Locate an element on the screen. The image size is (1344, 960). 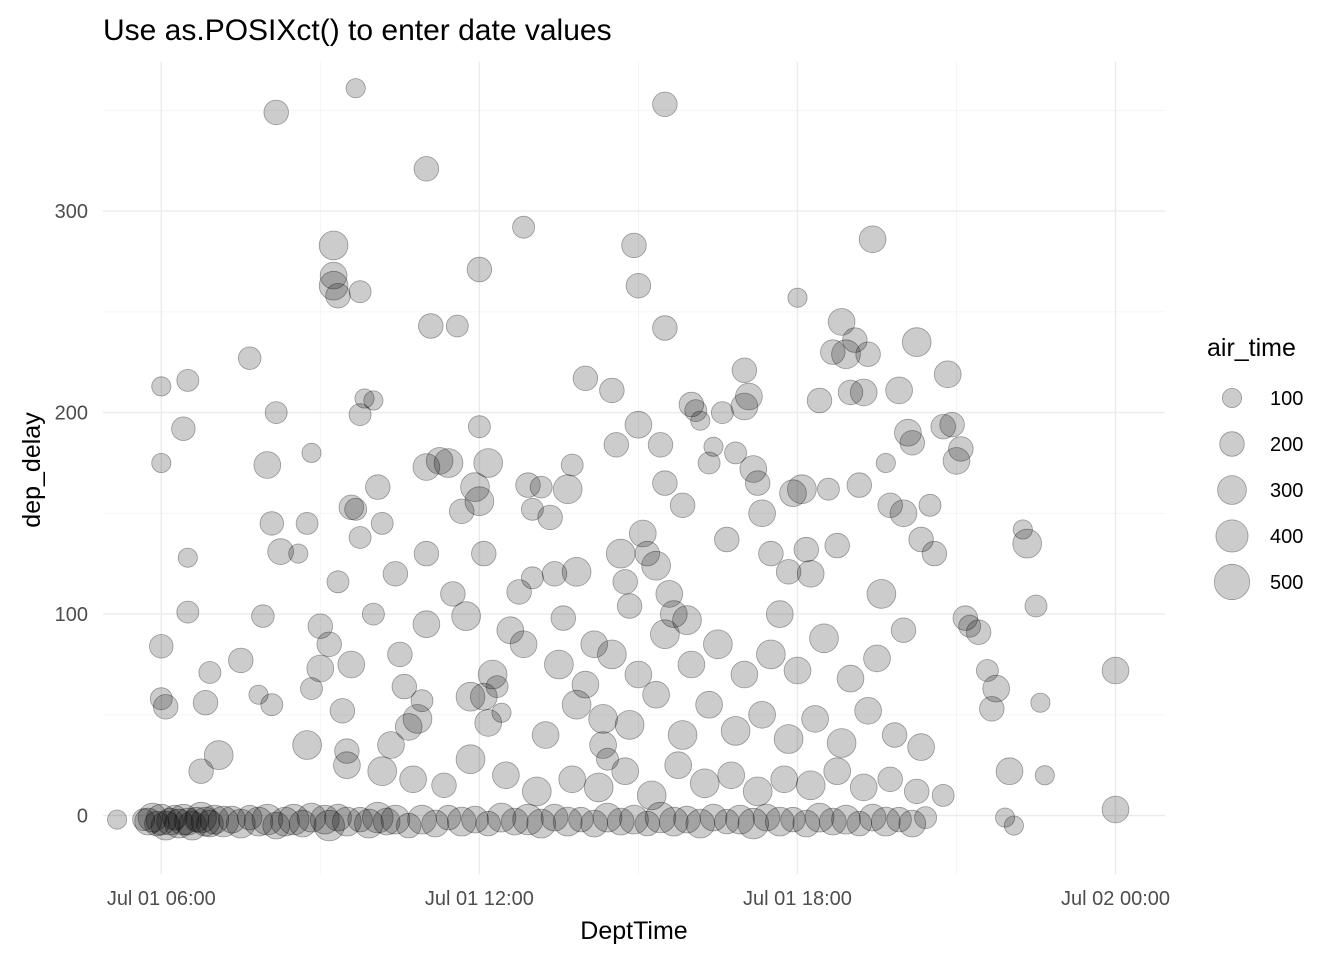
size-legend: air_time 100 200 300 400 500 is located at coordinates (1255, 467).